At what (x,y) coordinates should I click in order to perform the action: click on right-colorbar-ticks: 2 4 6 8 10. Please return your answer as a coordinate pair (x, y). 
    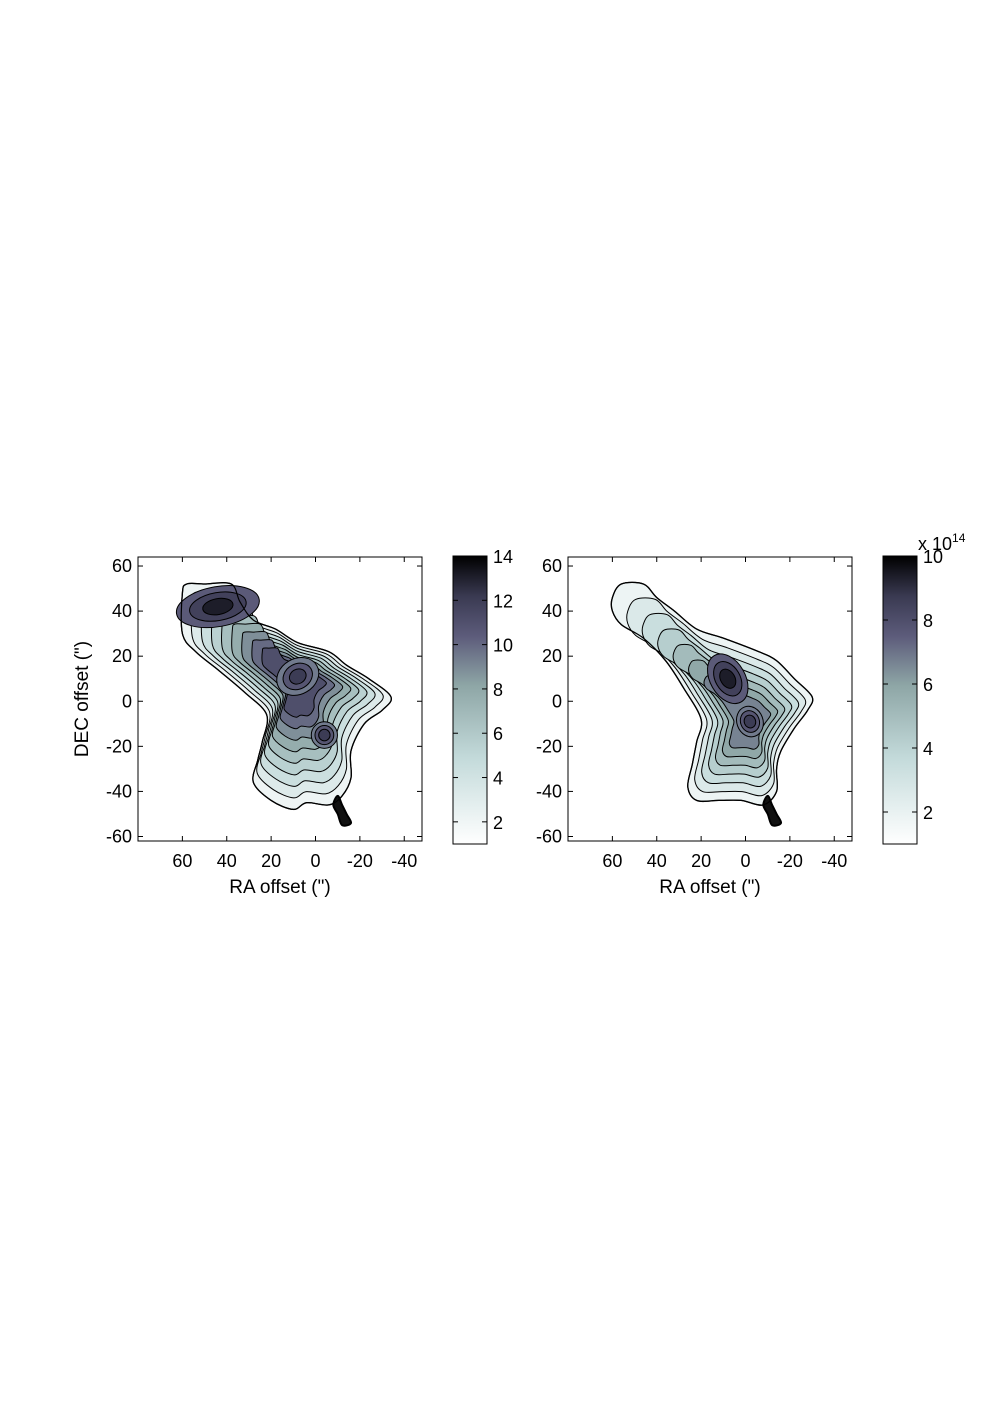
    Looking at the image, I should click on (913, 685).